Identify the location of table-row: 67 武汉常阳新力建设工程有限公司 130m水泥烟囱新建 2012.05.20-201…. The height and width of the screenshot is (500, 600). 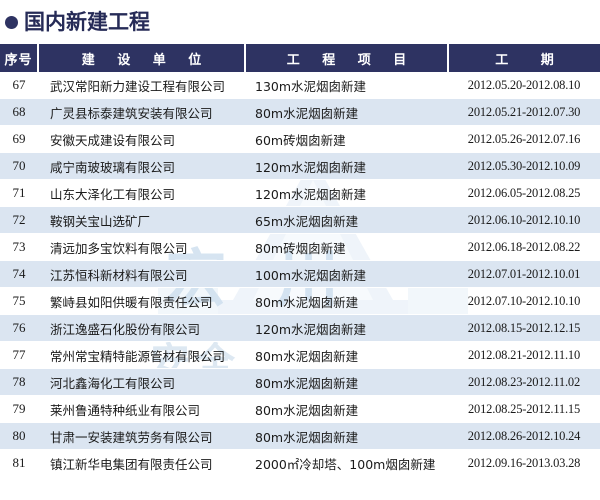
(300, 85).